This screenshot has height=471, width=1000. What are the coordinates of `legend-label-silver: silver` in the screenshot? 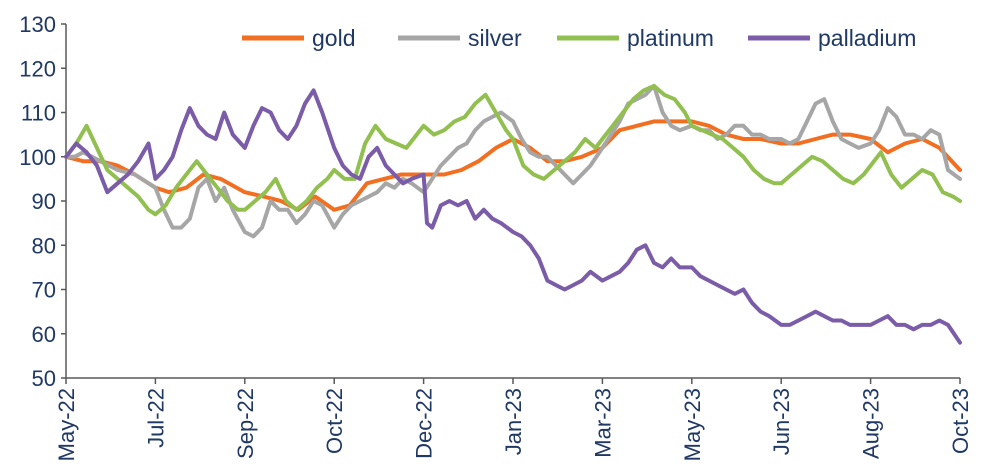 It's located at (495, 38).